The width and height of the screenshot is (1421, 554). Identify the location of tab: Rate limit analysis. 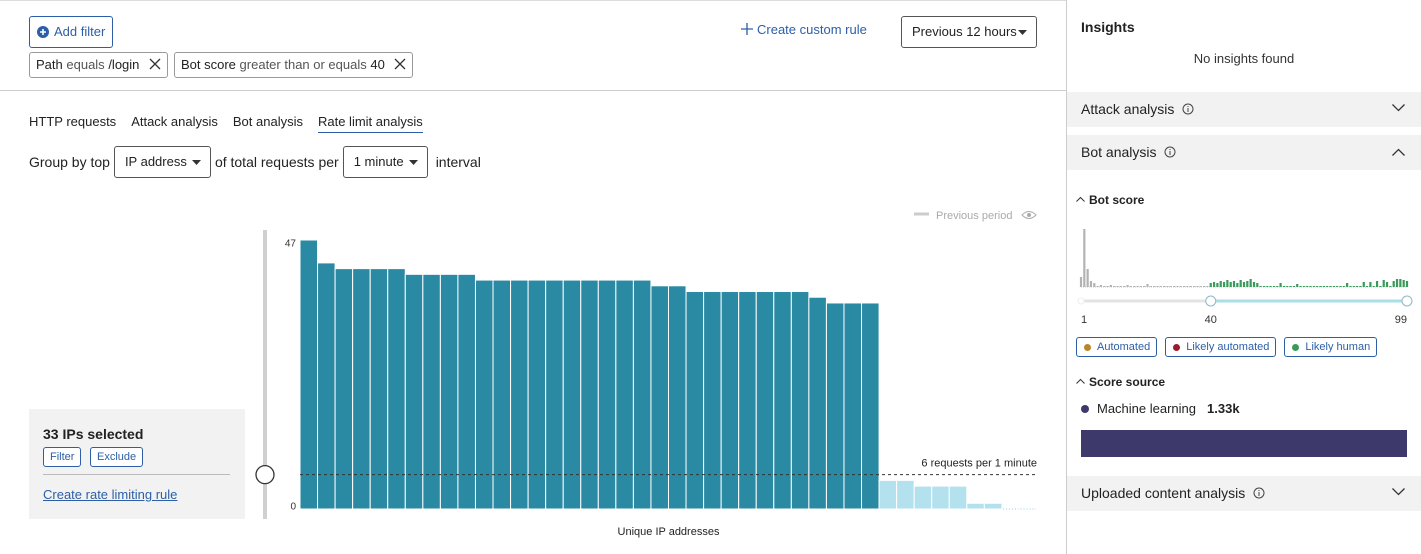
(370, 123).